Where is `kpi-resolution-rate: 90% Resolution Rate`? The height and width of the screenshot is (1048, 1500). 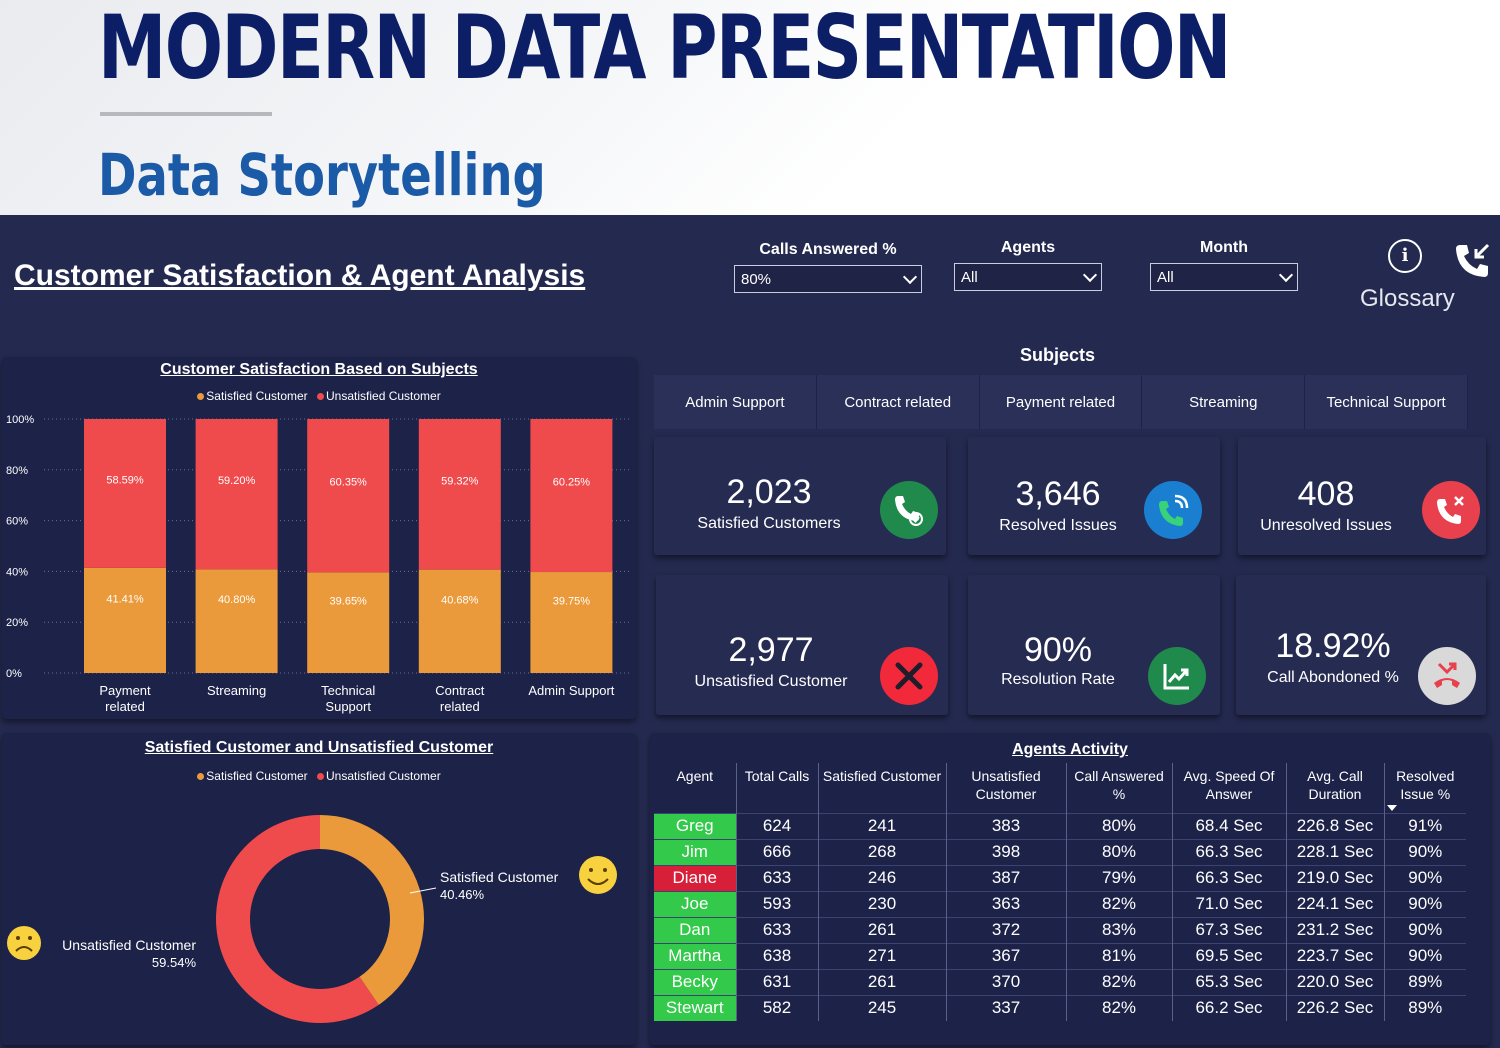 kpi-resolution-rate: 90% Resolution Rate is located at coordinates (1094, 645).